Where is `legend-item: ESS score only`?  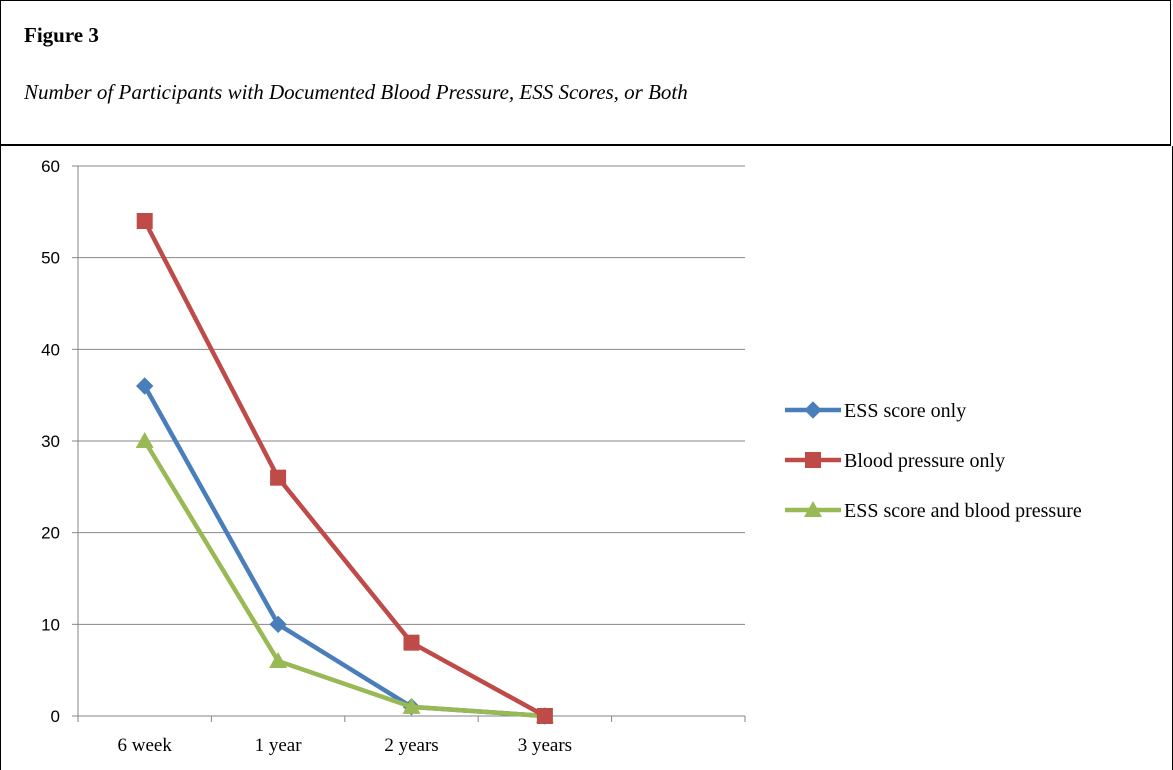 legend-item: ESS score only is located at coordinates (875, 411).